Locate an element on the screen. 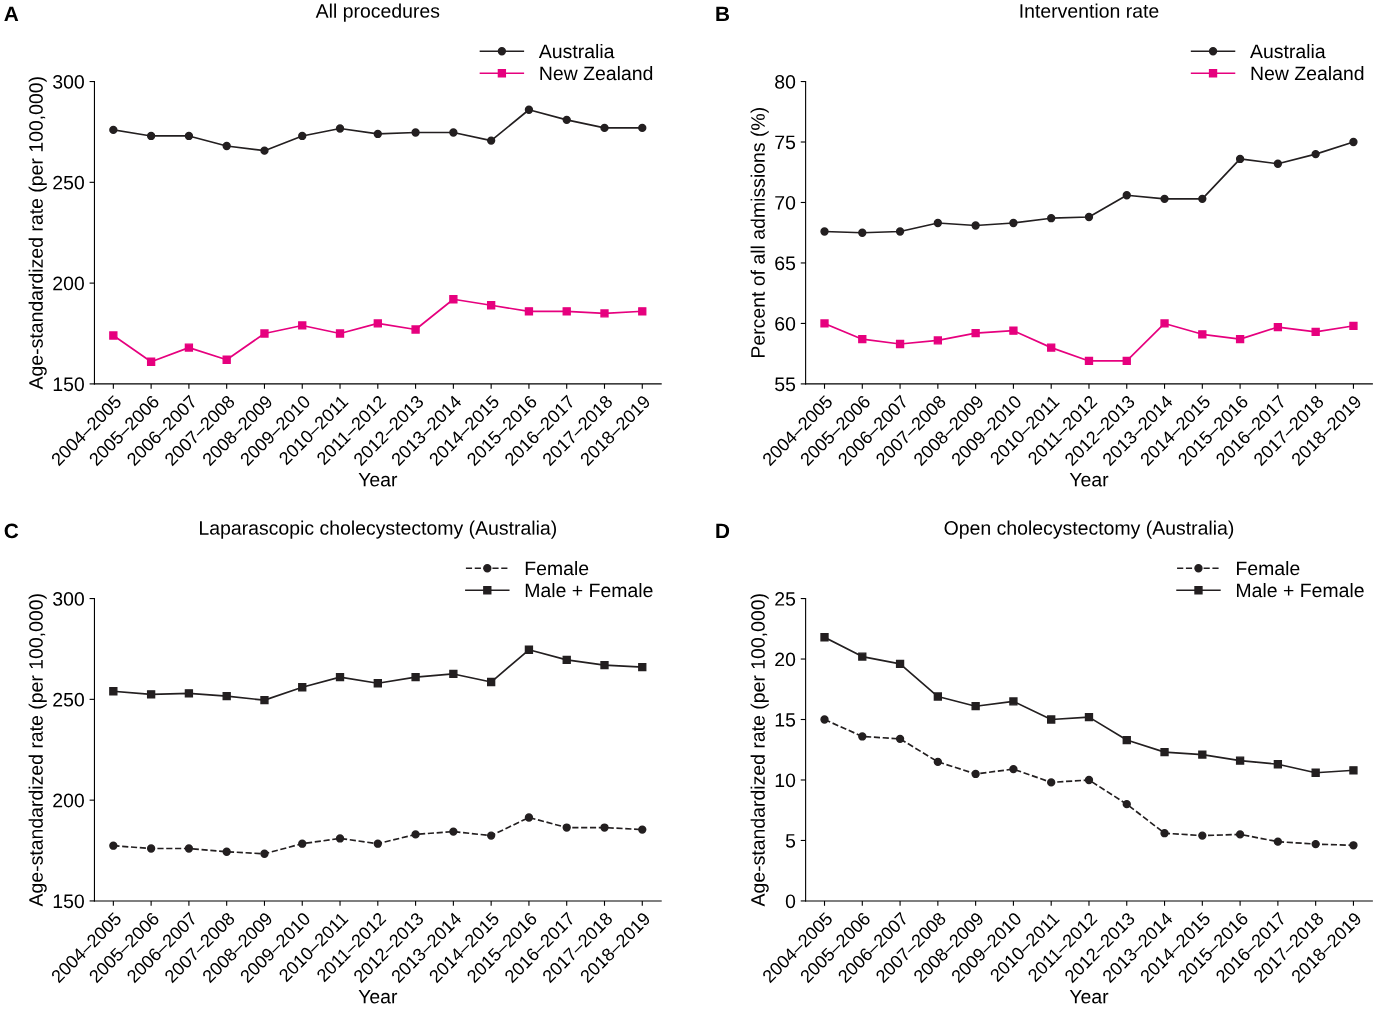 The image size is (1389, 1032). y-axis-title: Percent of all admissions (%) is located at coordinates (759, 233).